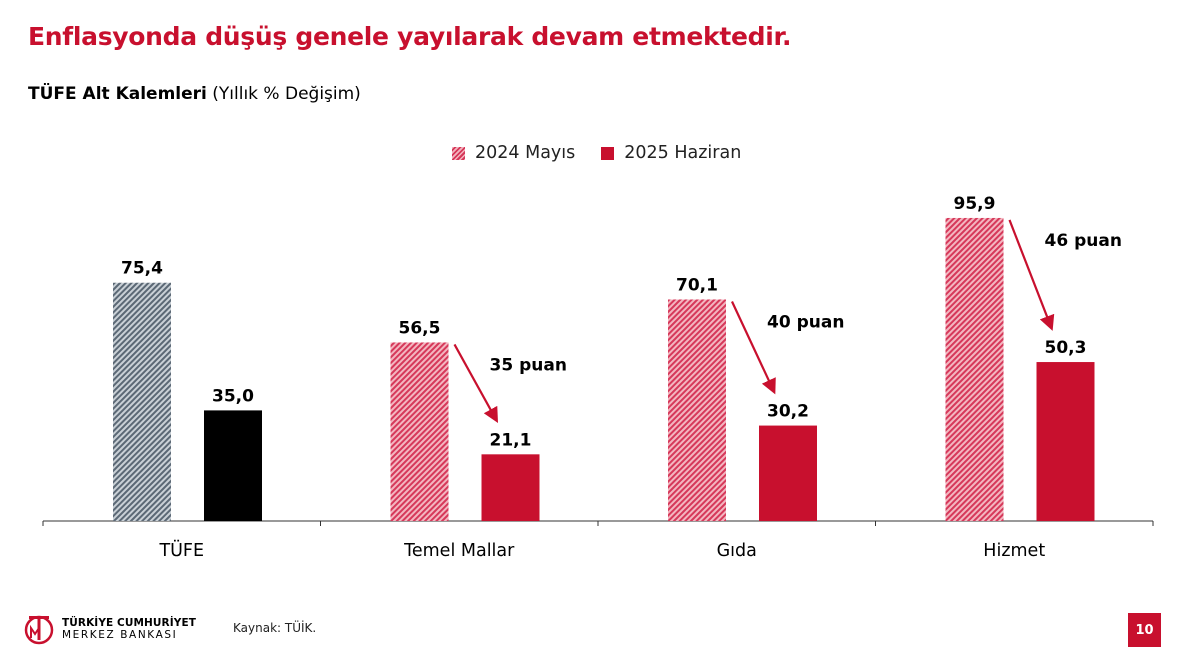 This screenshot has width=1192, height=665. Describe the element at coordinates (1083, 241) in the screenshot. I see `annotation-3: 46 puan` at that location.